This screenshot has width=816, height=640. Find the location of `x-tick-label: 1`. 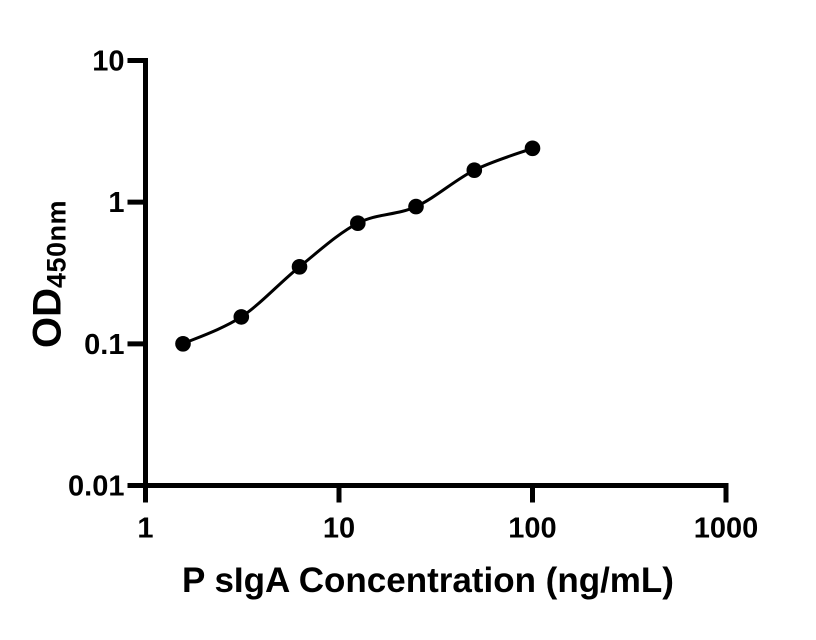

x-tick-label: 1 is located at coordinates (145, 529).